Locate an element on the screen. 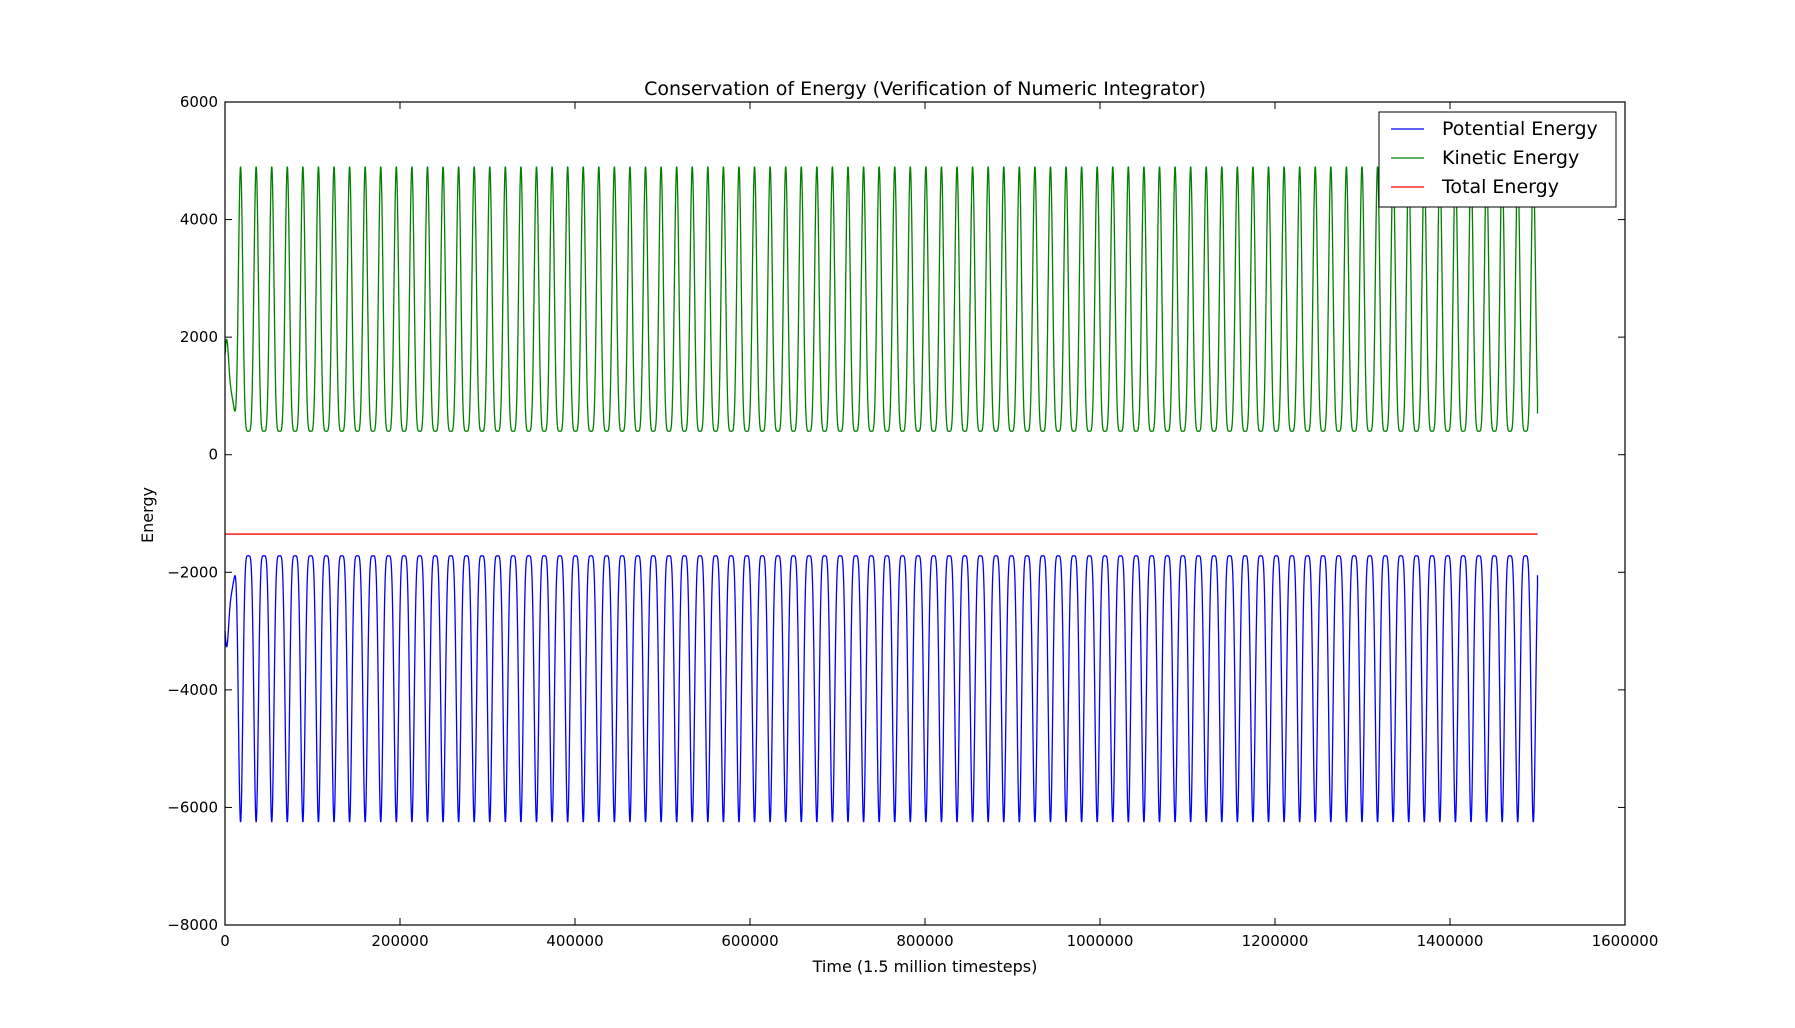 The width and height of the screenshot is (1795, 1028). y-tick-label: −4000 is located at coordinates (192, 690).